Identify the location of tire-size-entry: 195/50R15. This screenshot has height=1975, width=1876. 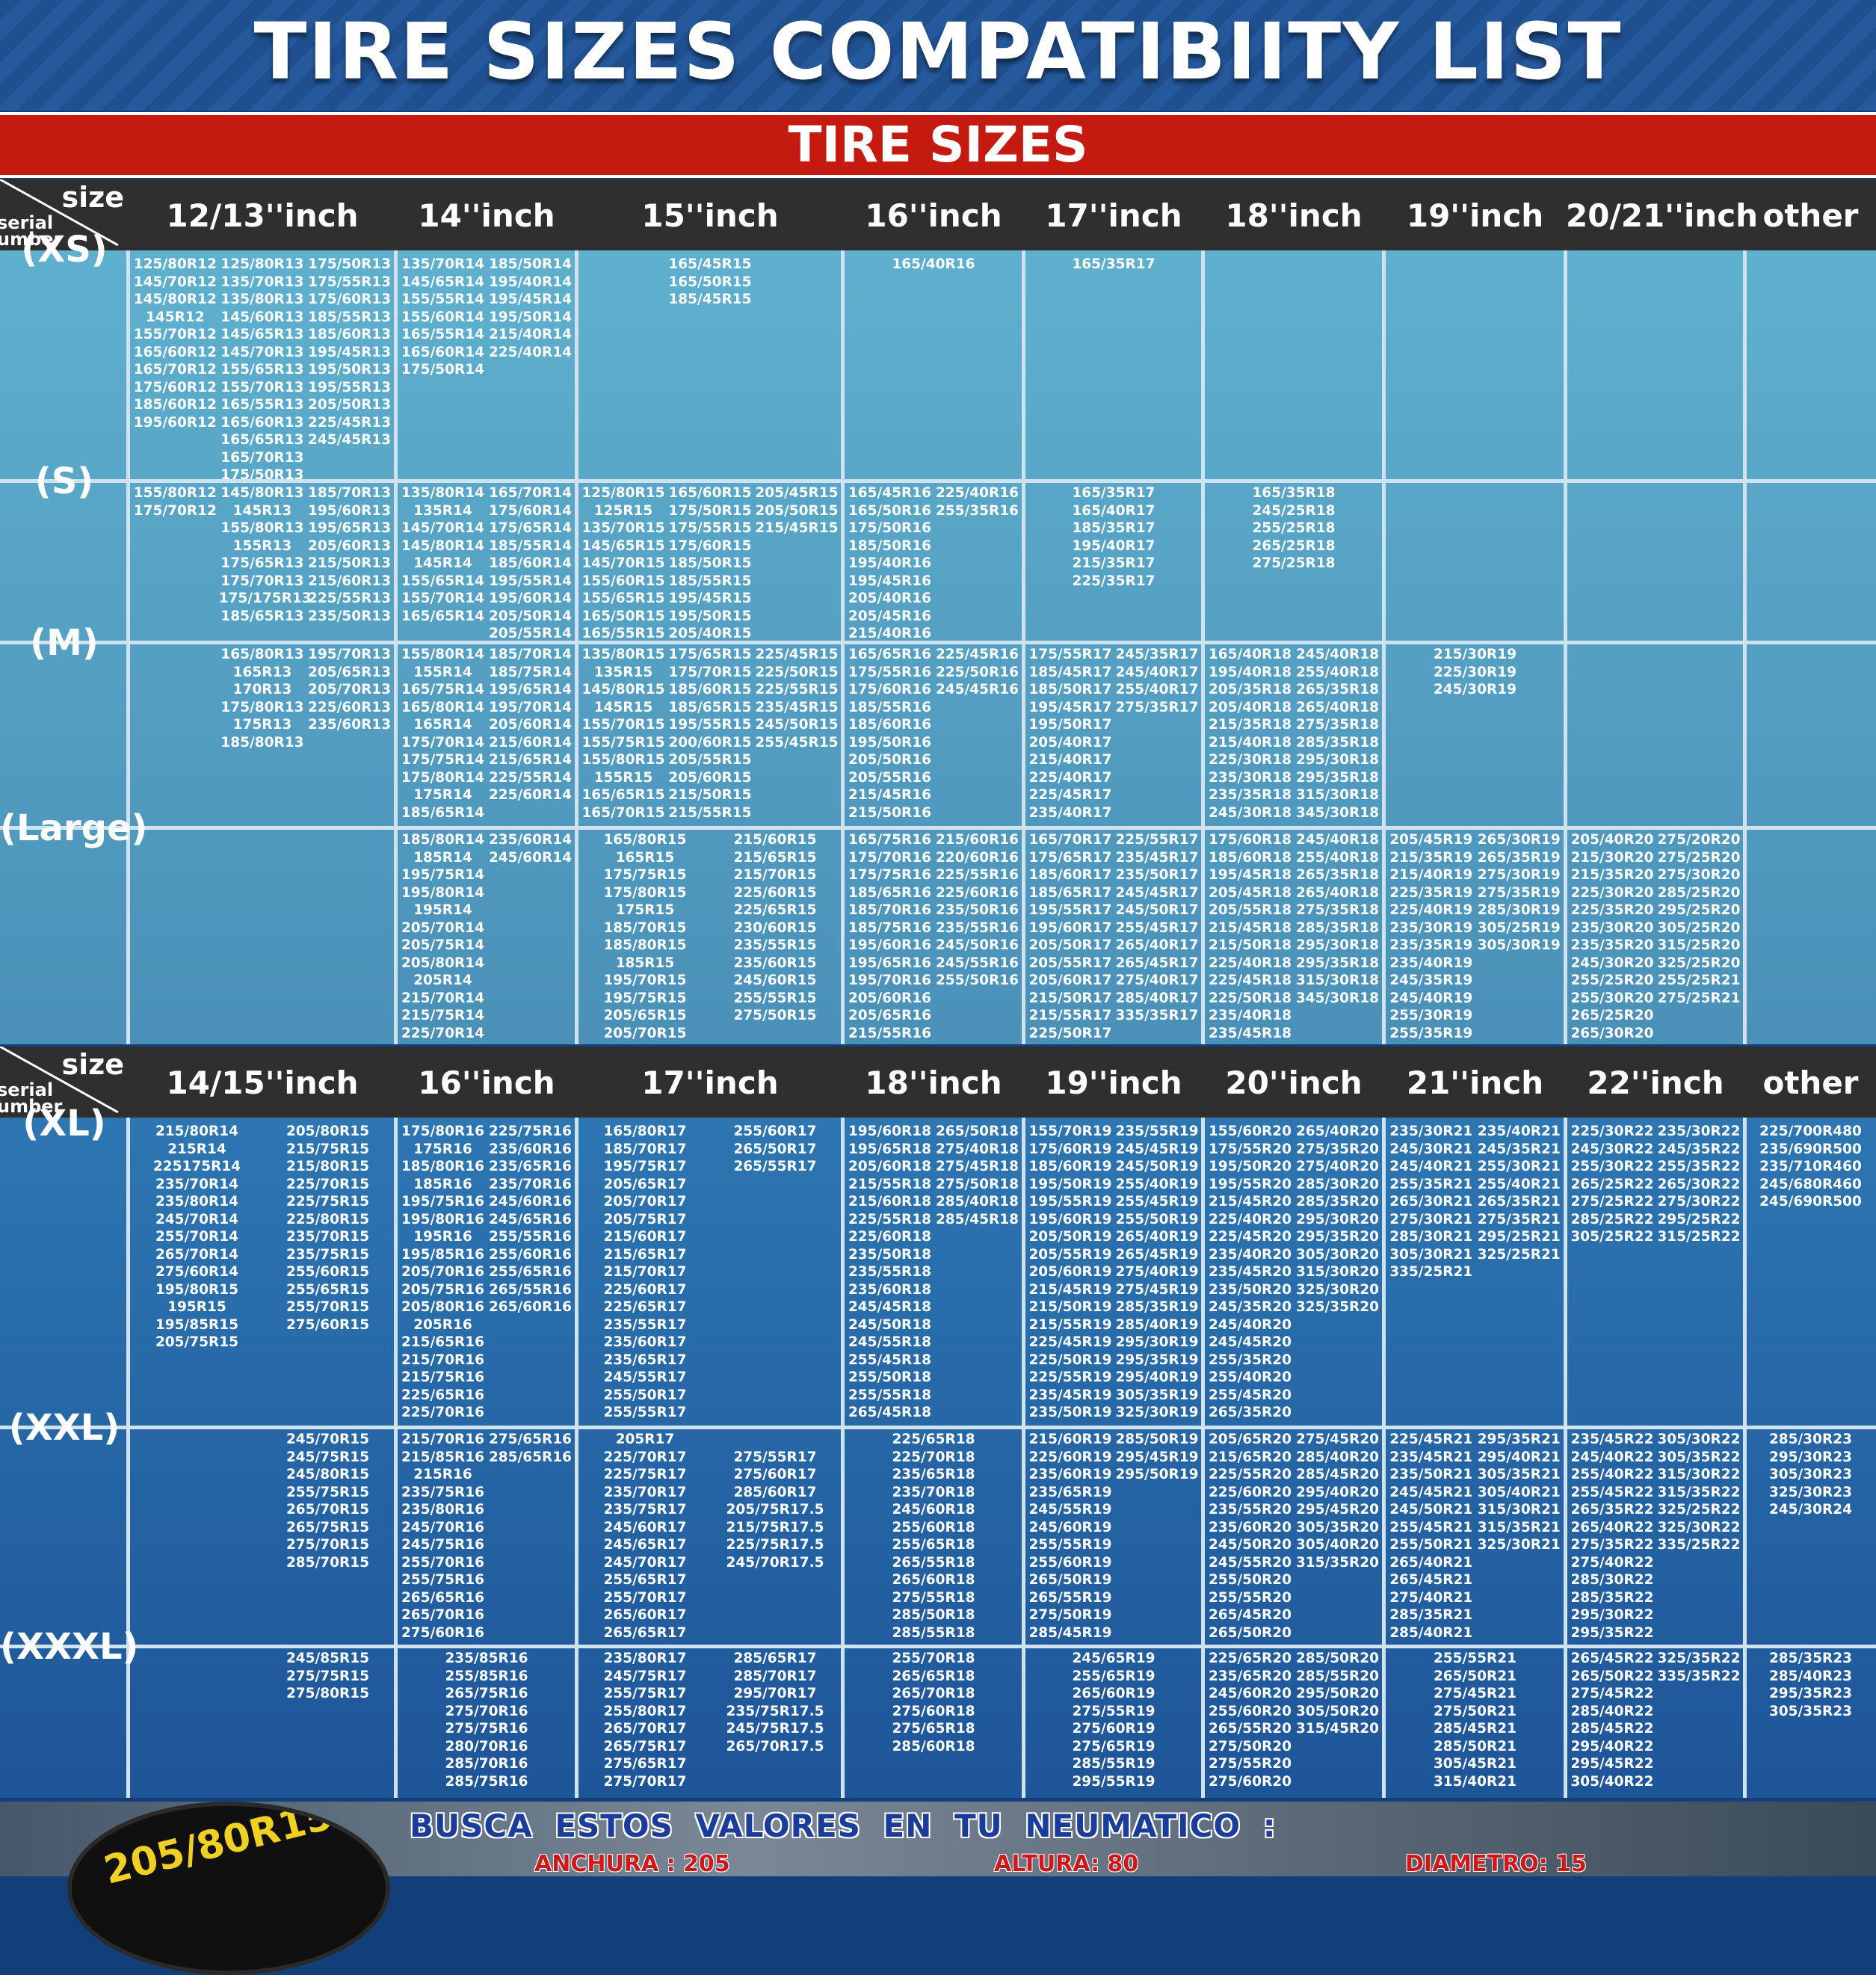
(710, 616).